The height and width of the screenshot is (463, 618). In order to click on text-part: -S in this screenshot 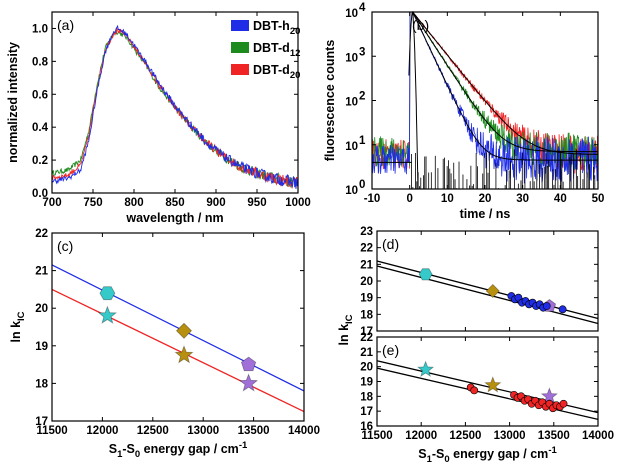, I will do `click(128, 449)`.